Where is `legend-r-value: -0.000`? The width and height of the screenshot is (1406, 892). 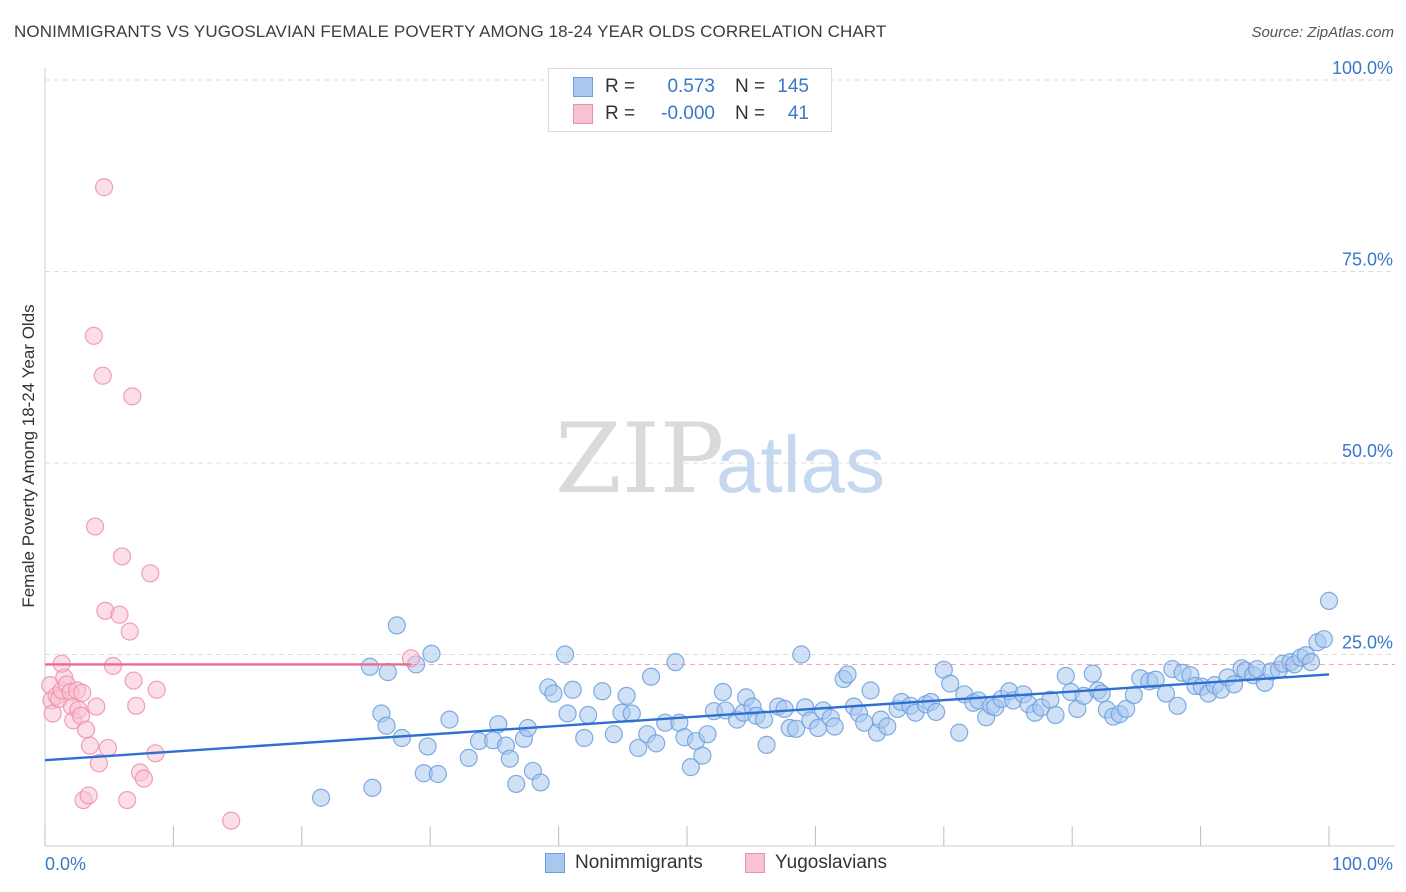
legend-r-value: -0.000 is located at coordinates (688, 113).